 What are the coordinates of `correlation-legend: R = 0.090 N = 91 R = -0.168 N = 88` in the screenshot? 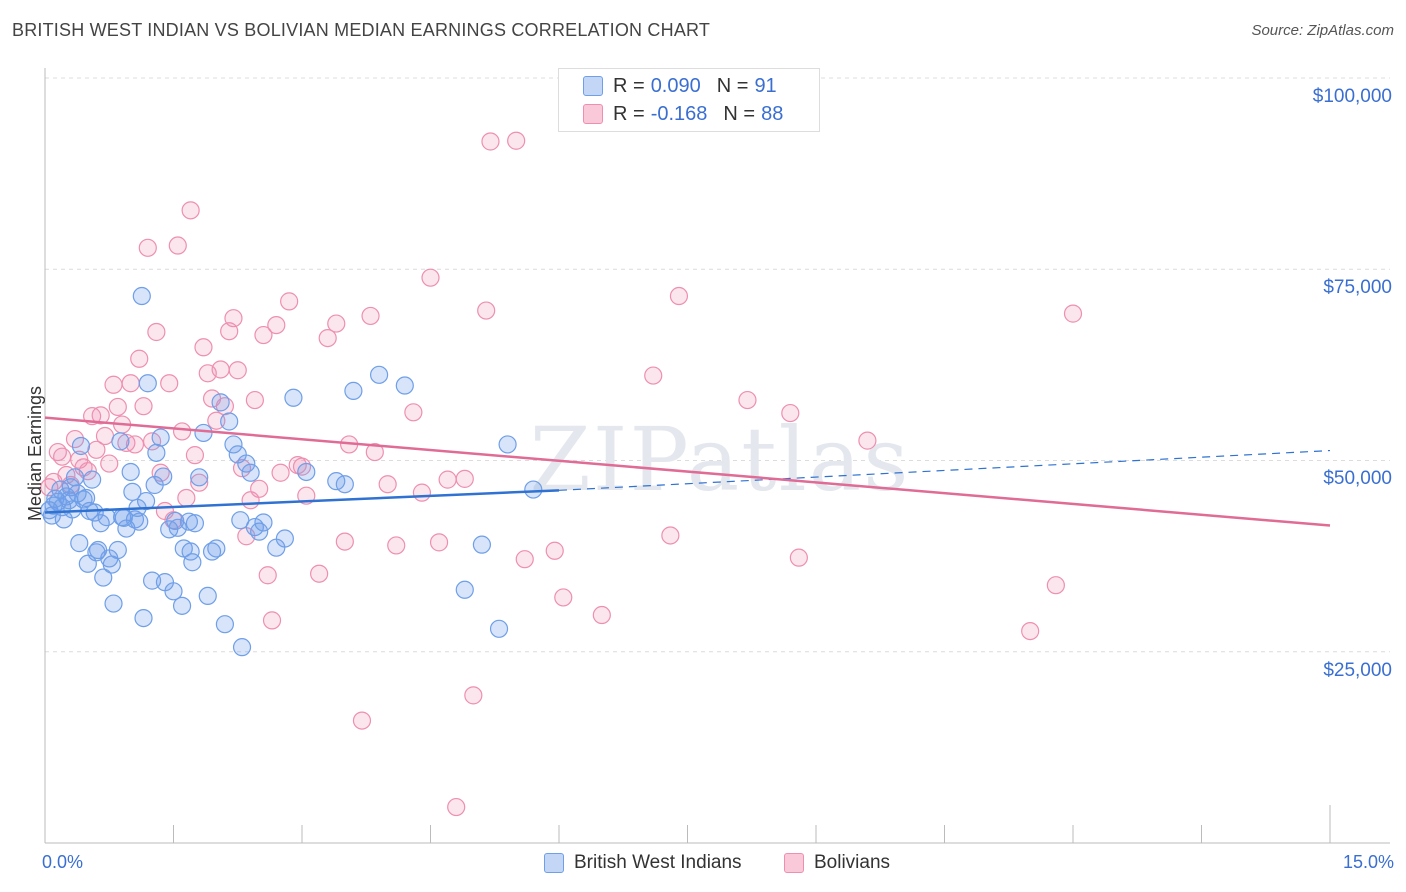 It's located at (689, 100).